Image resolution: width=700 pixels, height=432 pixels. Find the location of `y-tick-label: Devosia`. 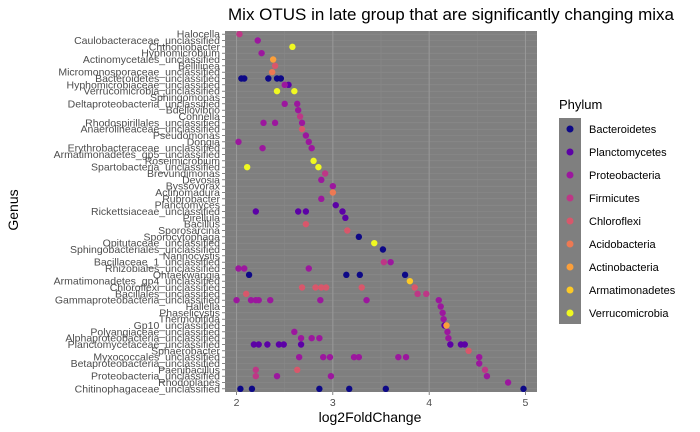

y-tick-label: Devosia is located at coordinates (201, 180).